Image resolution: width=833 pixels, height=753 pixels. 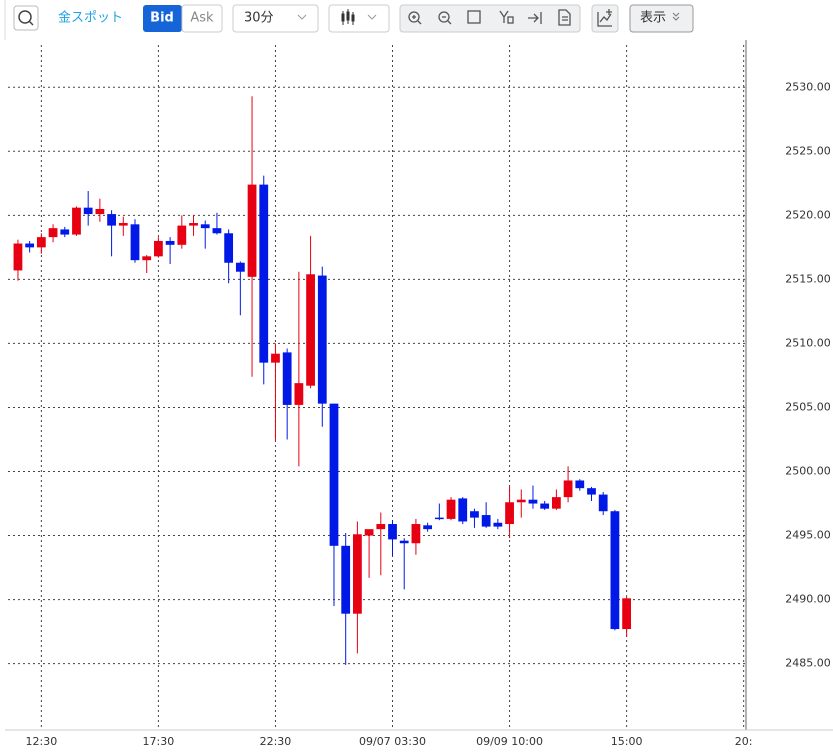 What do you see at coordinates (90, 18) in the screenshot?
I see `symbol-name: 金スポット` at bounding box center [90, 18].